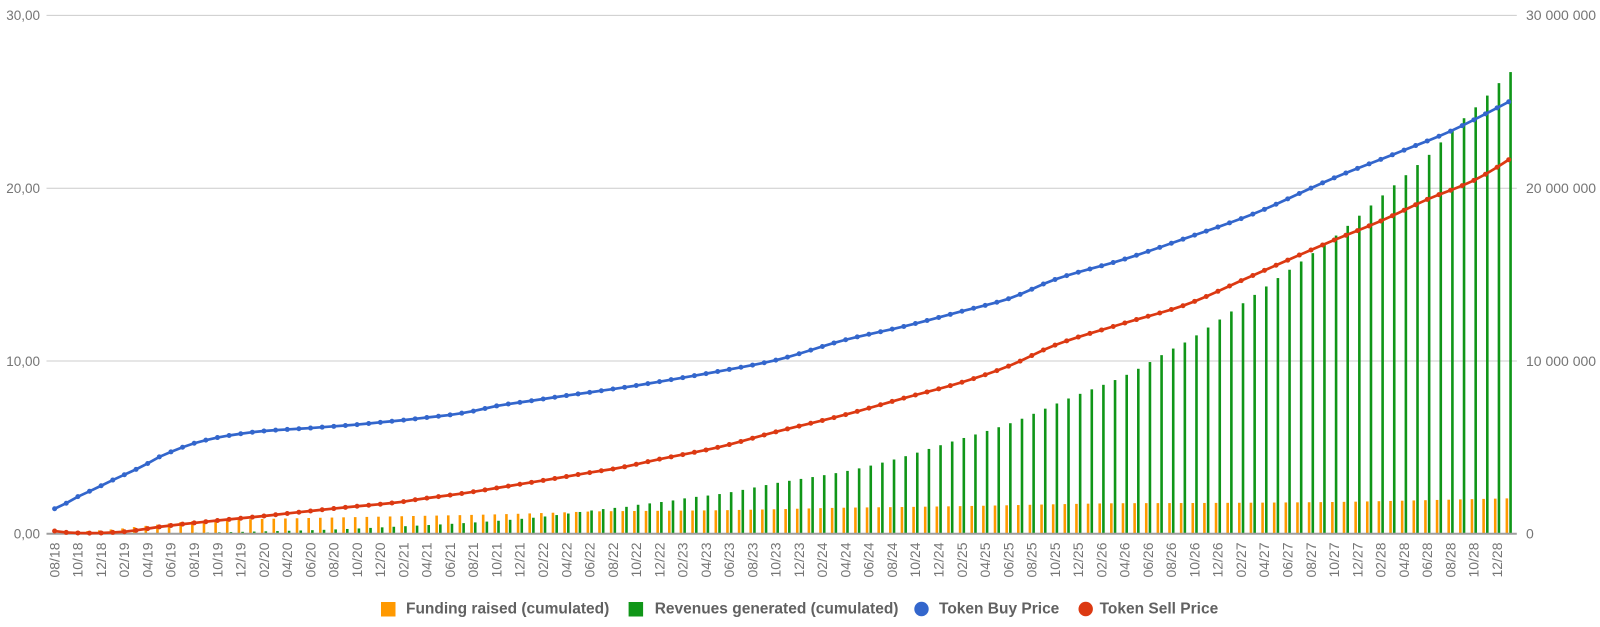 The image size is (1600, 627). I want to click on svg-text: 08/21, so click(473, 559).